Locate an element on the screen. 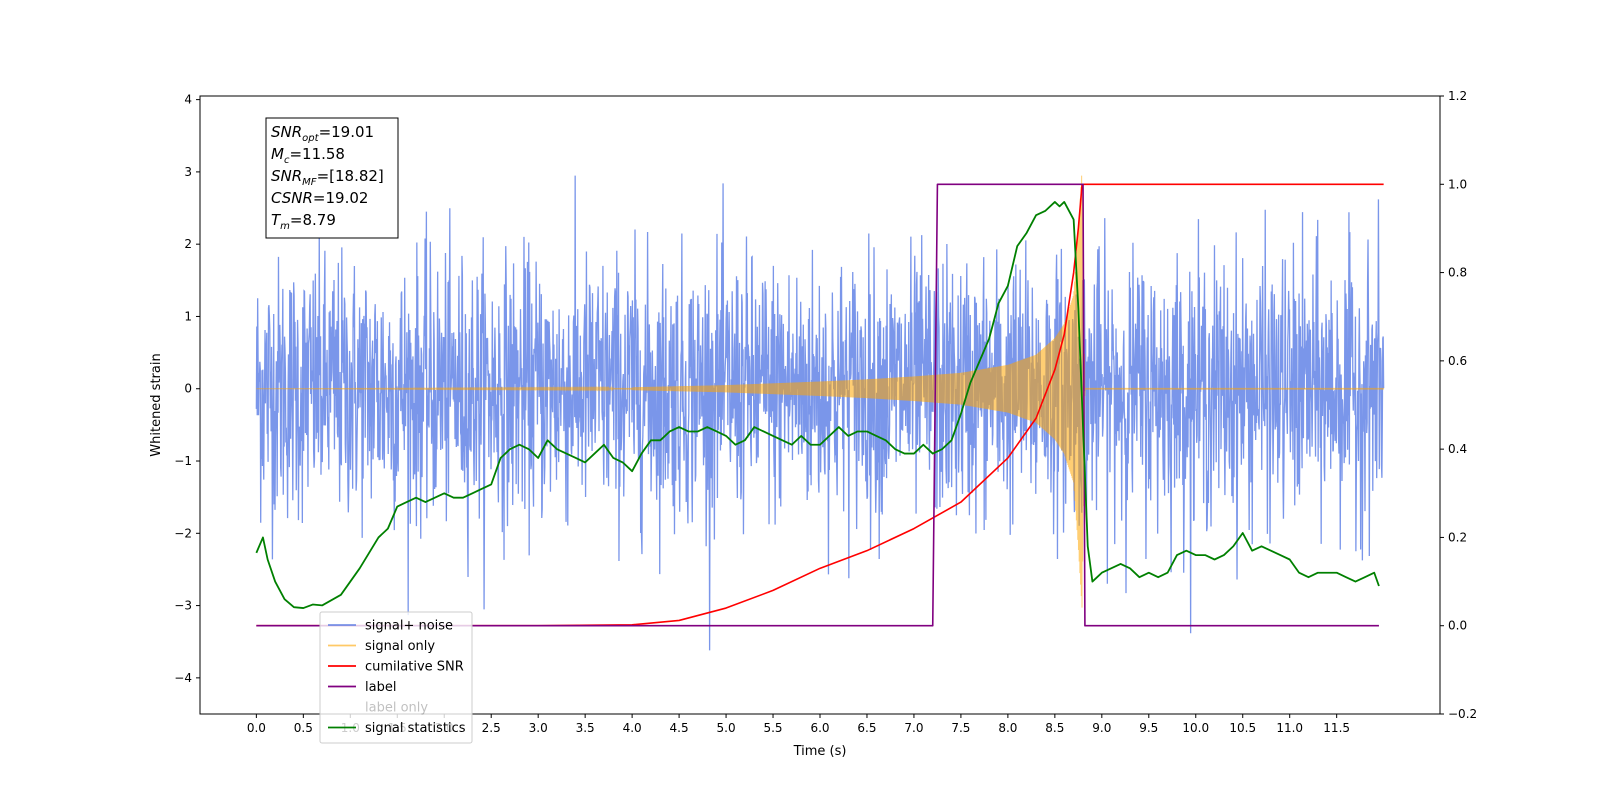 This screenshot has height=800, width=1600. y2-tick-label: 1.2 is located at coordinates (1457, 96).